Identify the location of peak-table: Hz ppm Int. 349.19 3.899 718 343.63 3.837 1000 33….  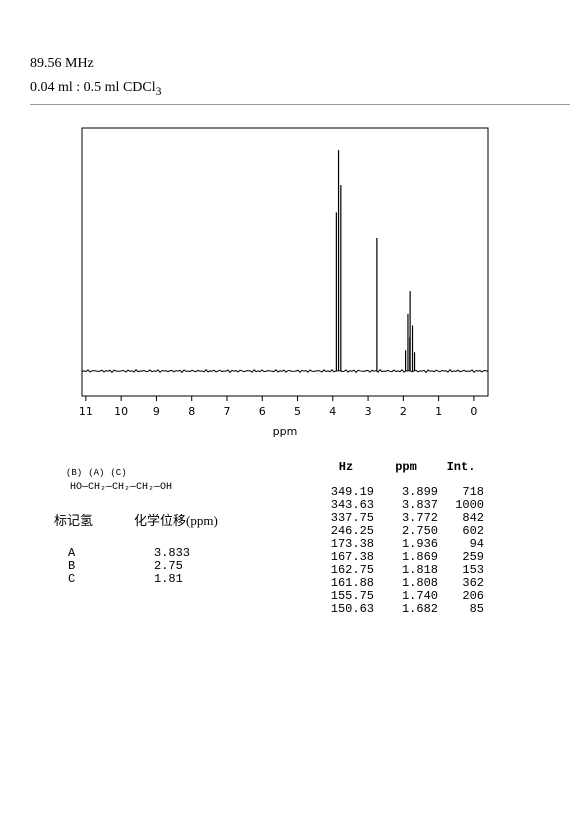
(401, 538).